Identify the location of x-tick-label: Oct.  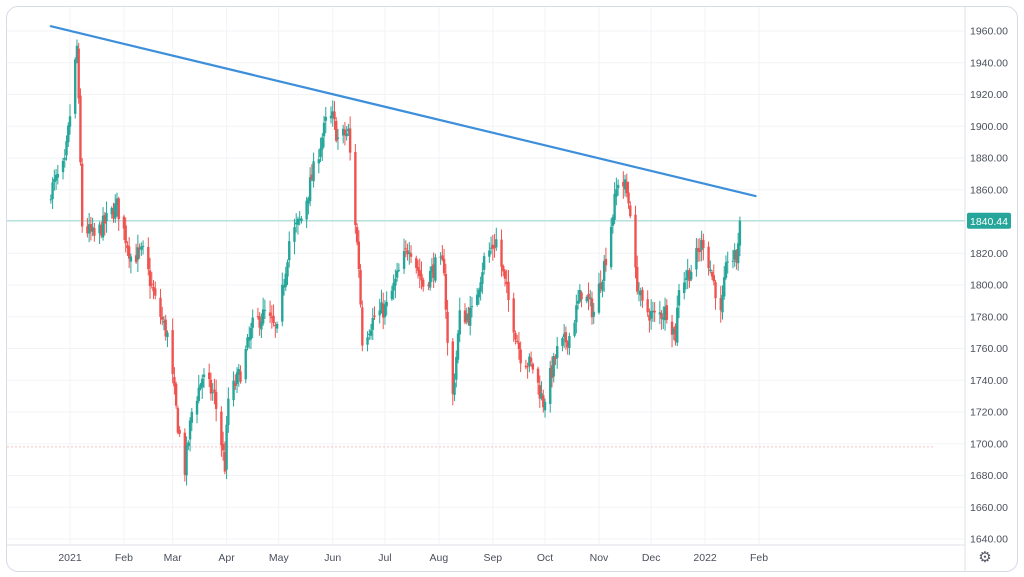
(545, 558).